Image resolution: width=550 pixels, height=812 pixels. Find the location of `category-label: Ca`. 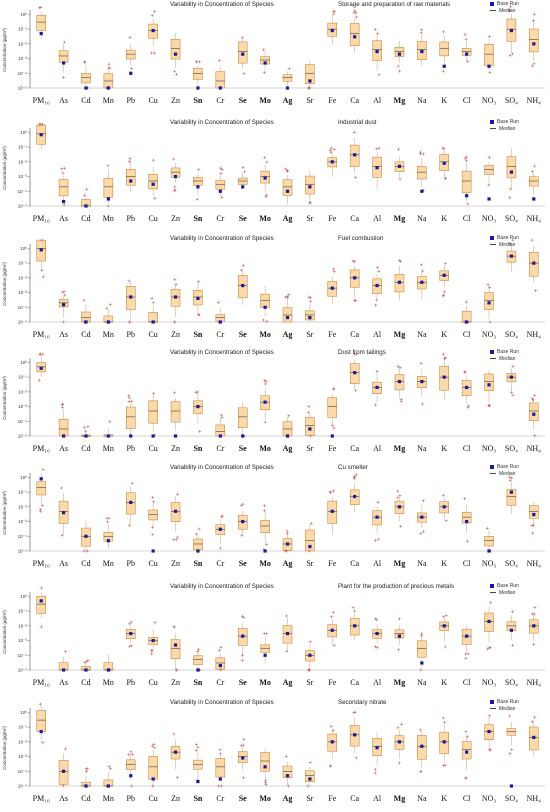

category-label: Ca is located at coordinates (354, 682).